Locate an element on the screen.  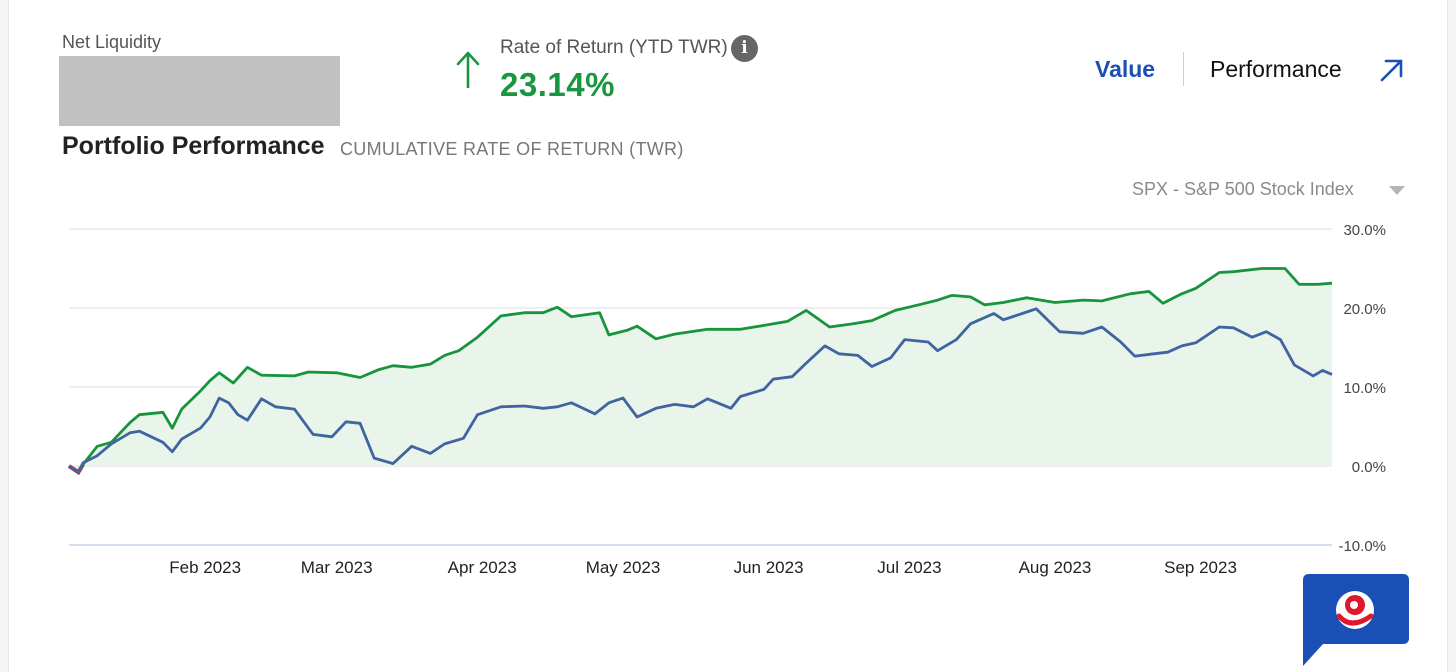
net-liquidity-value-redacted is located at coordinates (199, 91).